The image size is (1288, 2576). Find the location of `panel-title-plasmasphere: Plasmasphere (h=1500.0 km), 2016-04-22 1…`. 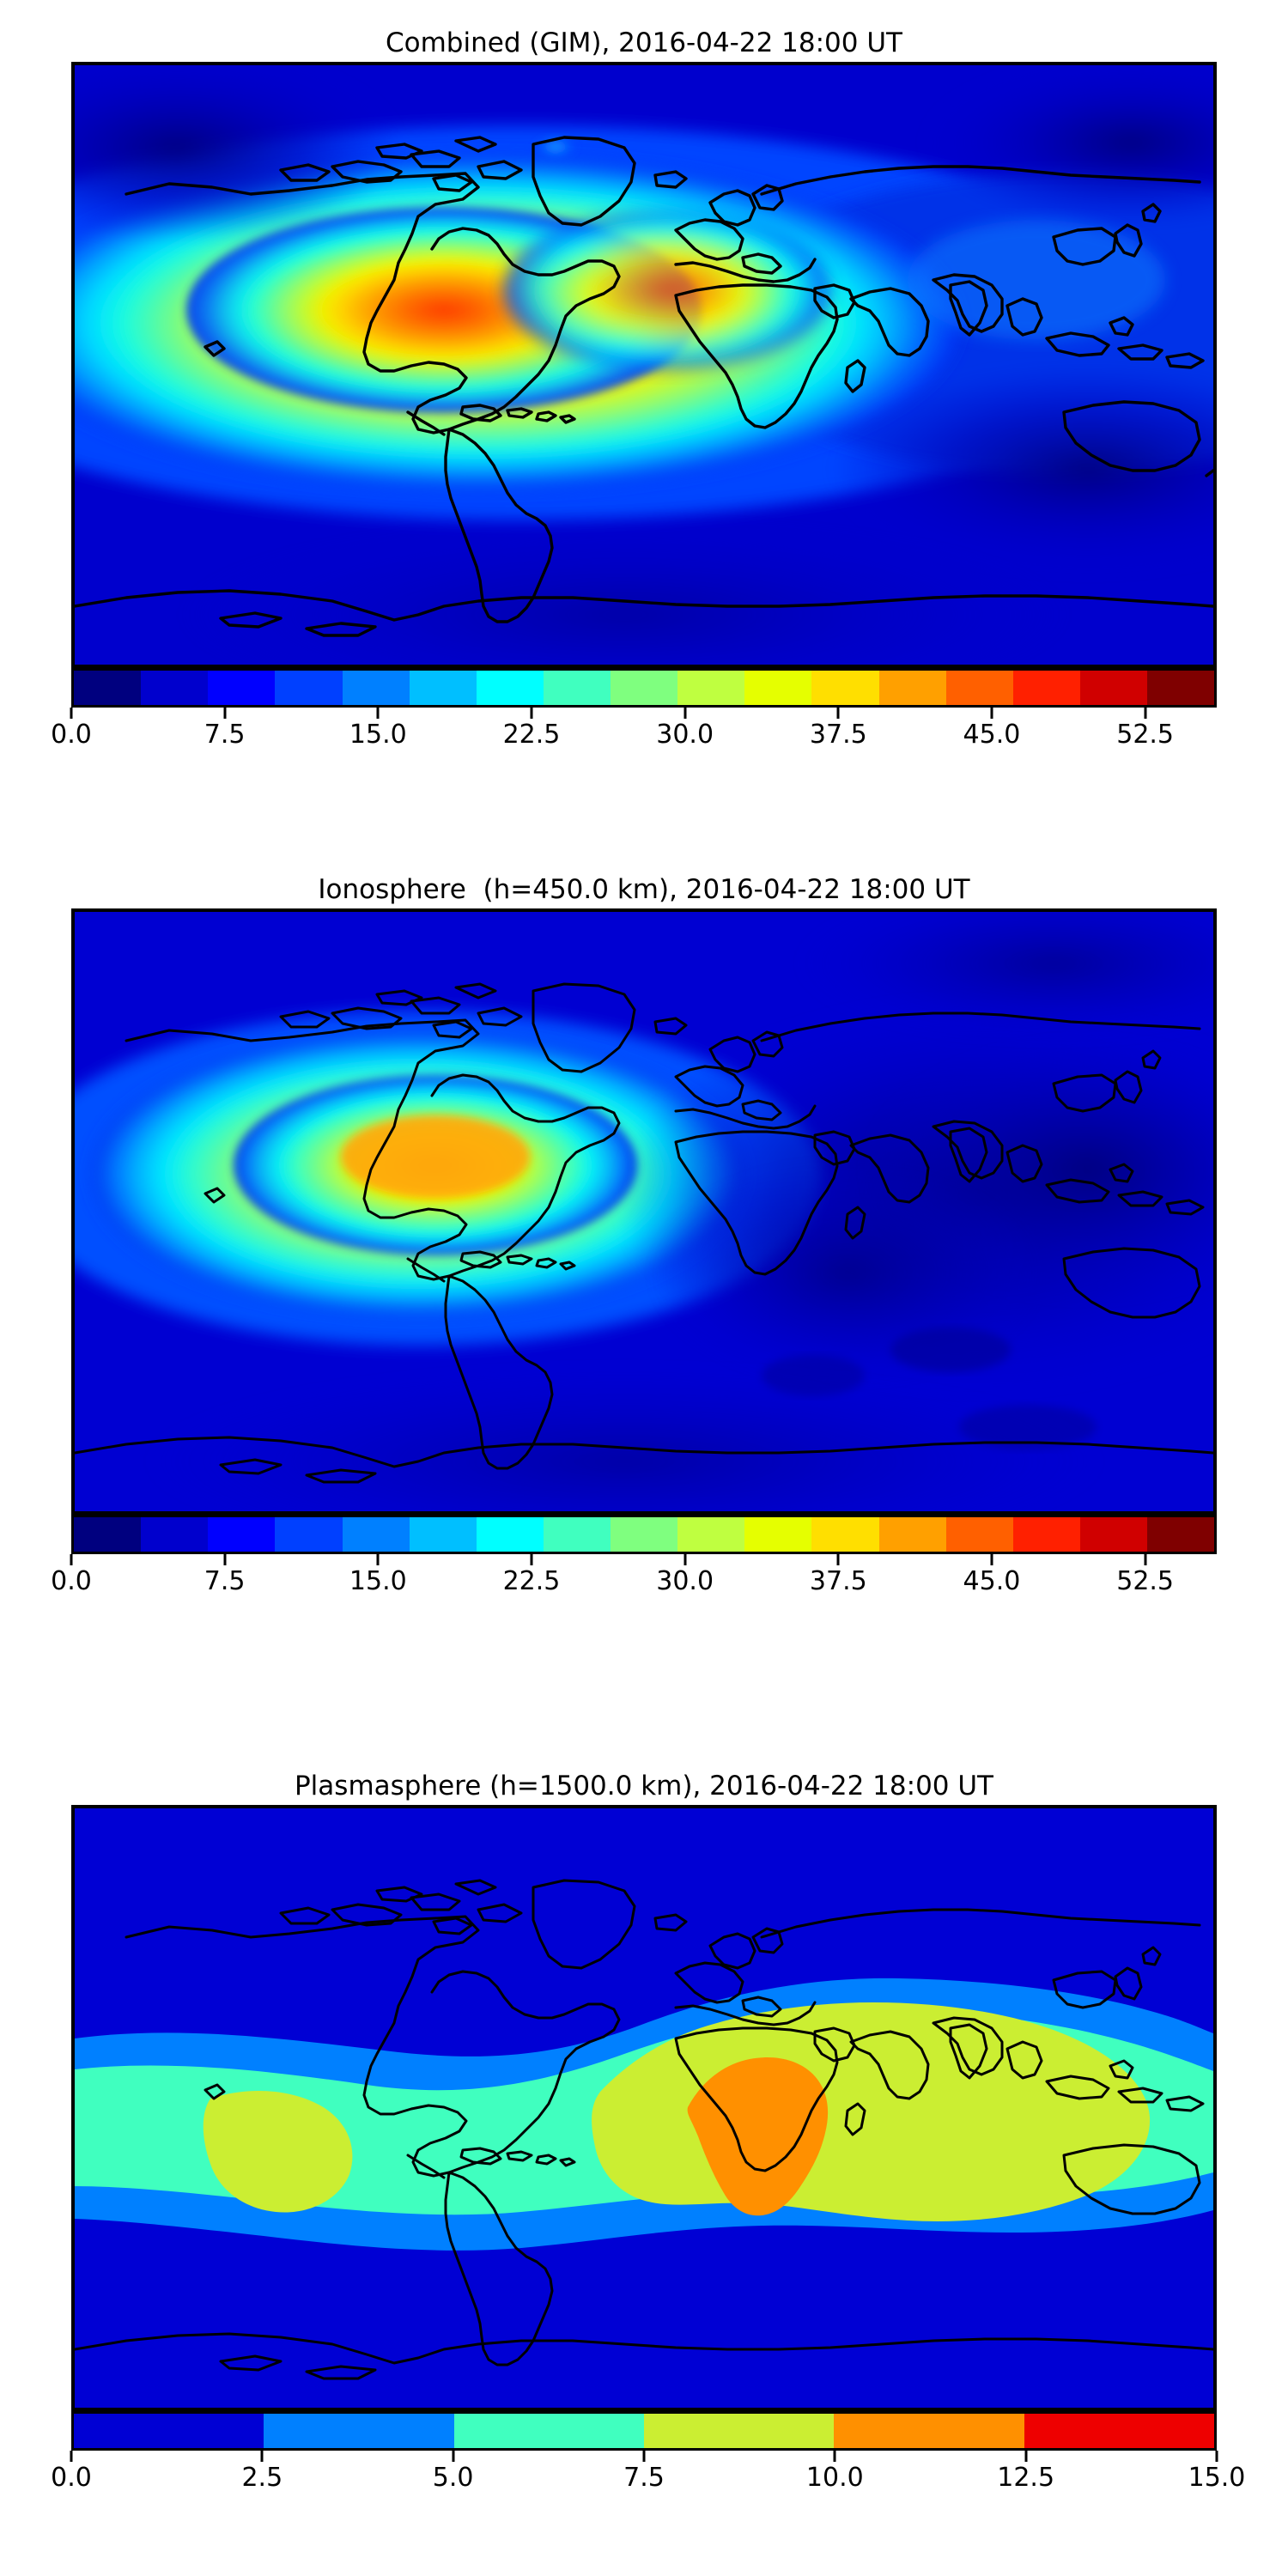

panel-title-plasmasphere: Plasmasphere (h=1500.0 km), 2016-04-22 1… is located at coordinates (643, 1786).